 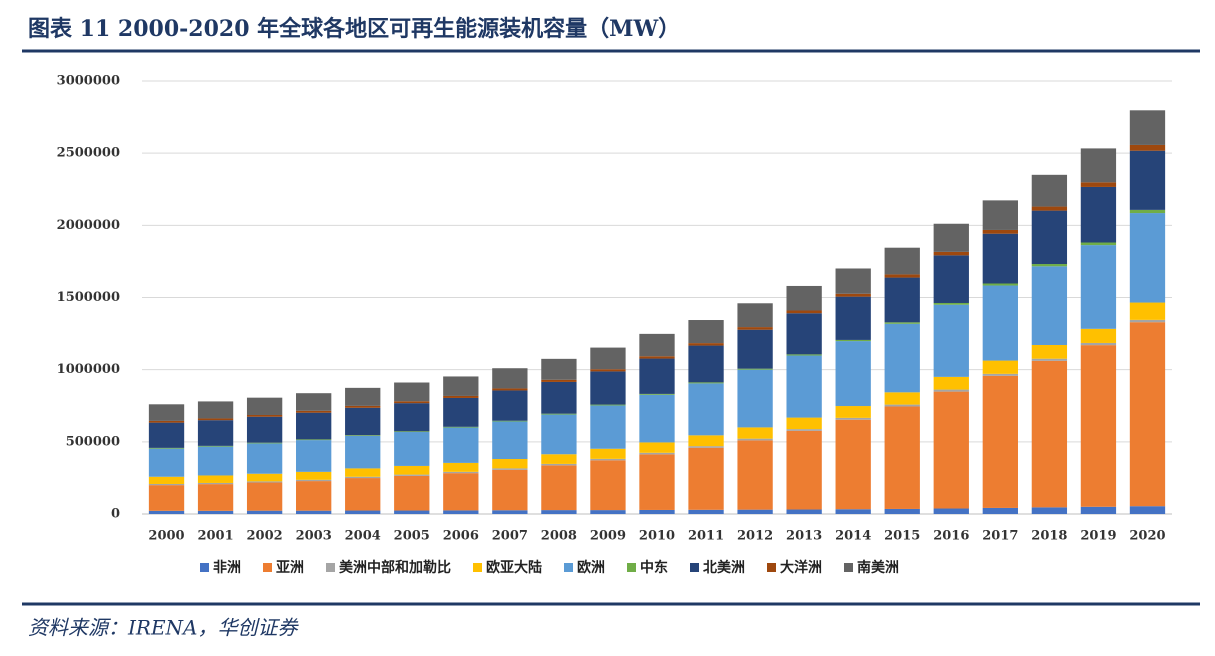 What do you see at coordinates (1000, 536) in the screenshot?
I see `x-tick-label: 2017` at bounding box center [1000, 536].